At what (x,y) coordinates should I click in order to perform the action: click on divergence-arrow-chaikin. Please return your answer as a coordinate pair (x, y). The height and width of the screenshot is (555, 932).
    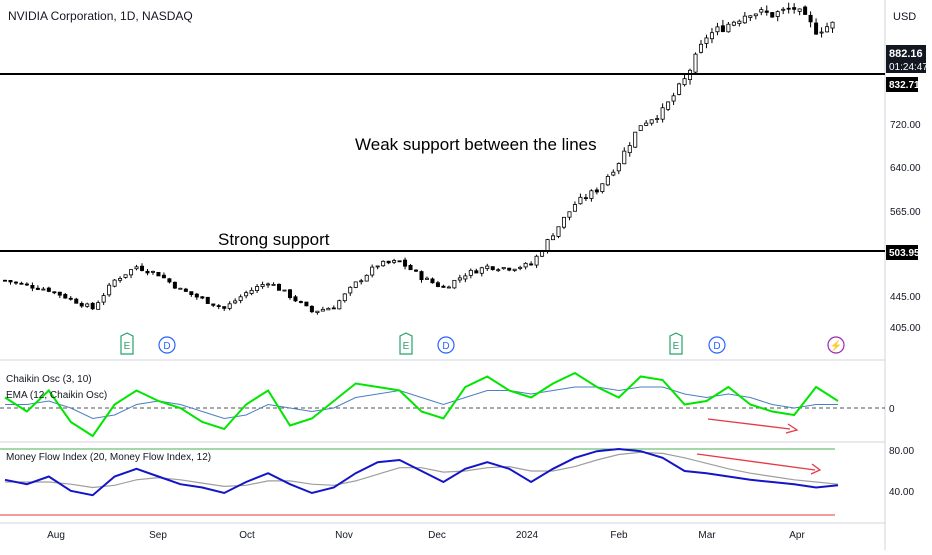
    Looking at the image, I should click on (749, 424).